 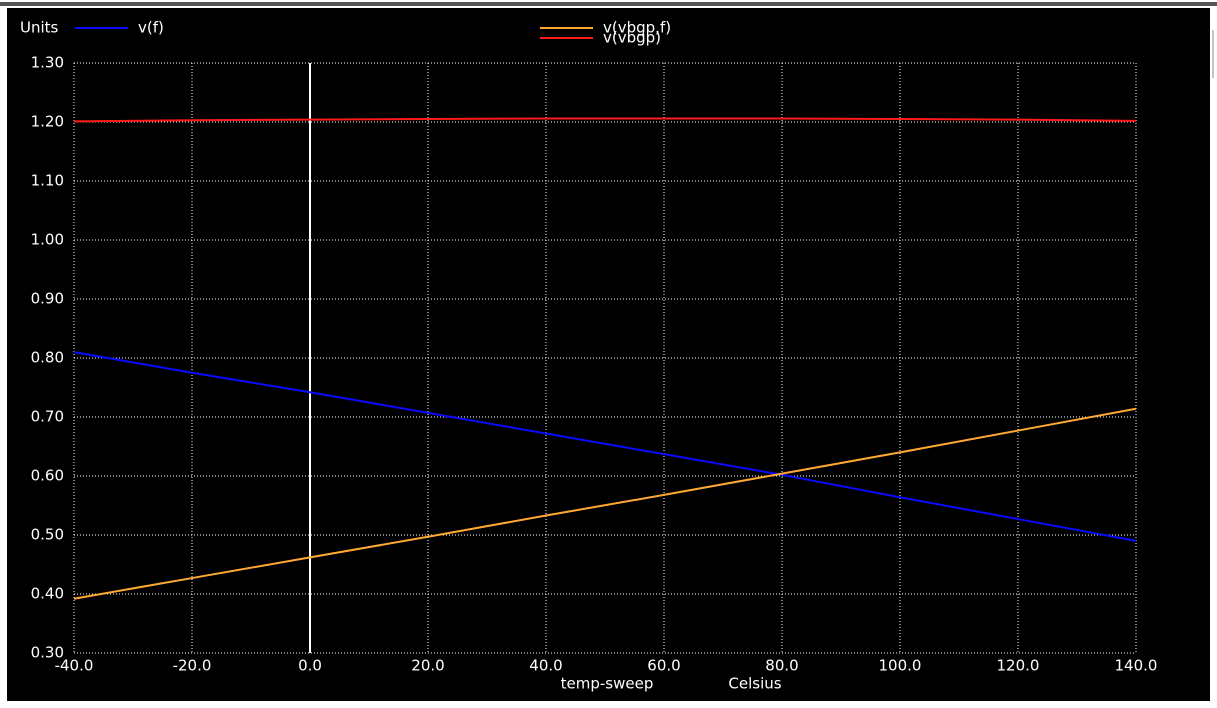 What do you see at coordinates (781, 666) in the screenshot?
I see `x-tick-label: 80.0` at bounding box center [781, 666].